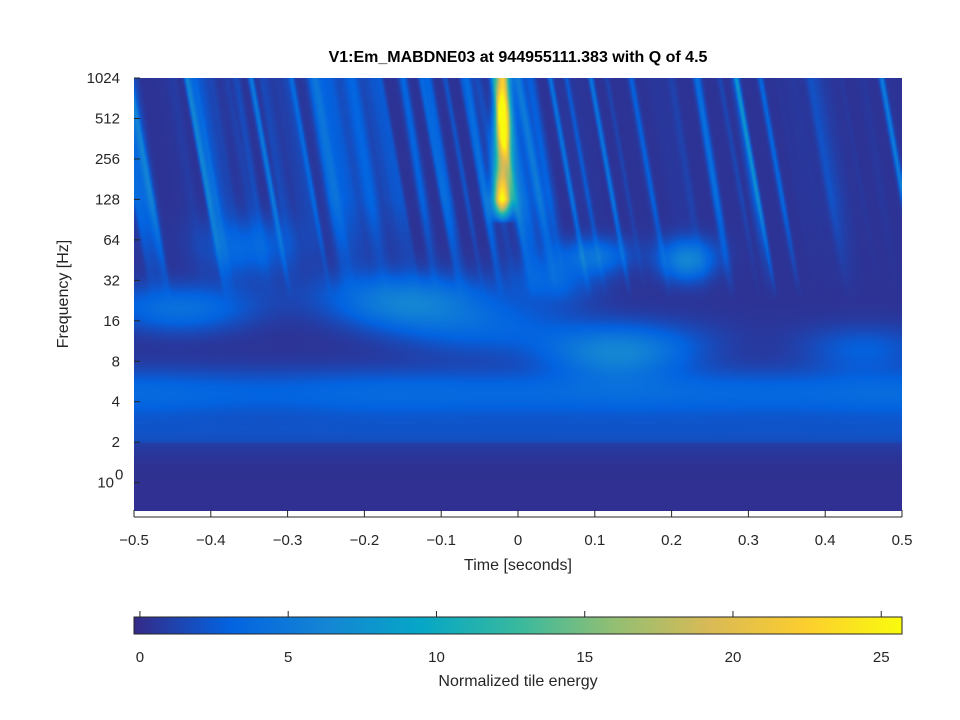 The height and width of the screenshot is (720, 960). What do you see at coordinates (211, 540) in the screenshot?
I see `x-tick-label: −0.4` at bounding box center [211, 540].